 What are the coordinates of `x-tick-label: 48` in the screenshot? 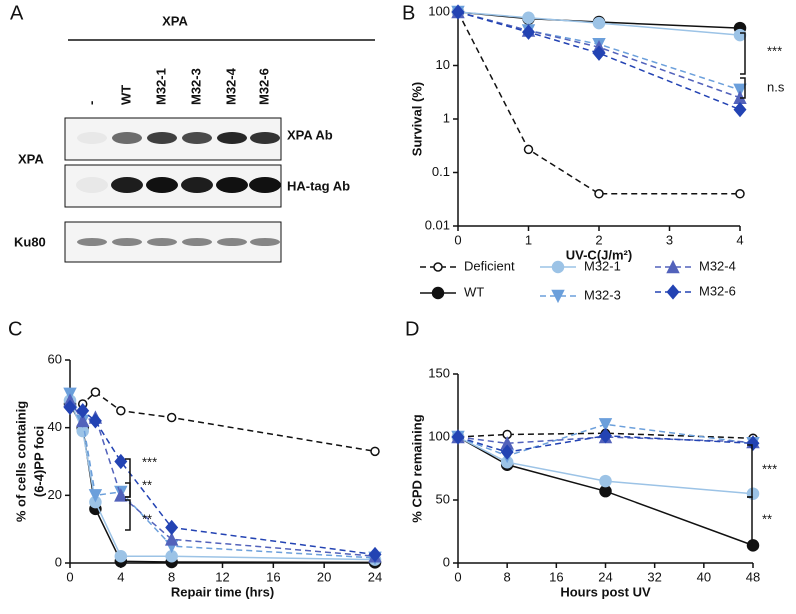 It's located at (753, 576).